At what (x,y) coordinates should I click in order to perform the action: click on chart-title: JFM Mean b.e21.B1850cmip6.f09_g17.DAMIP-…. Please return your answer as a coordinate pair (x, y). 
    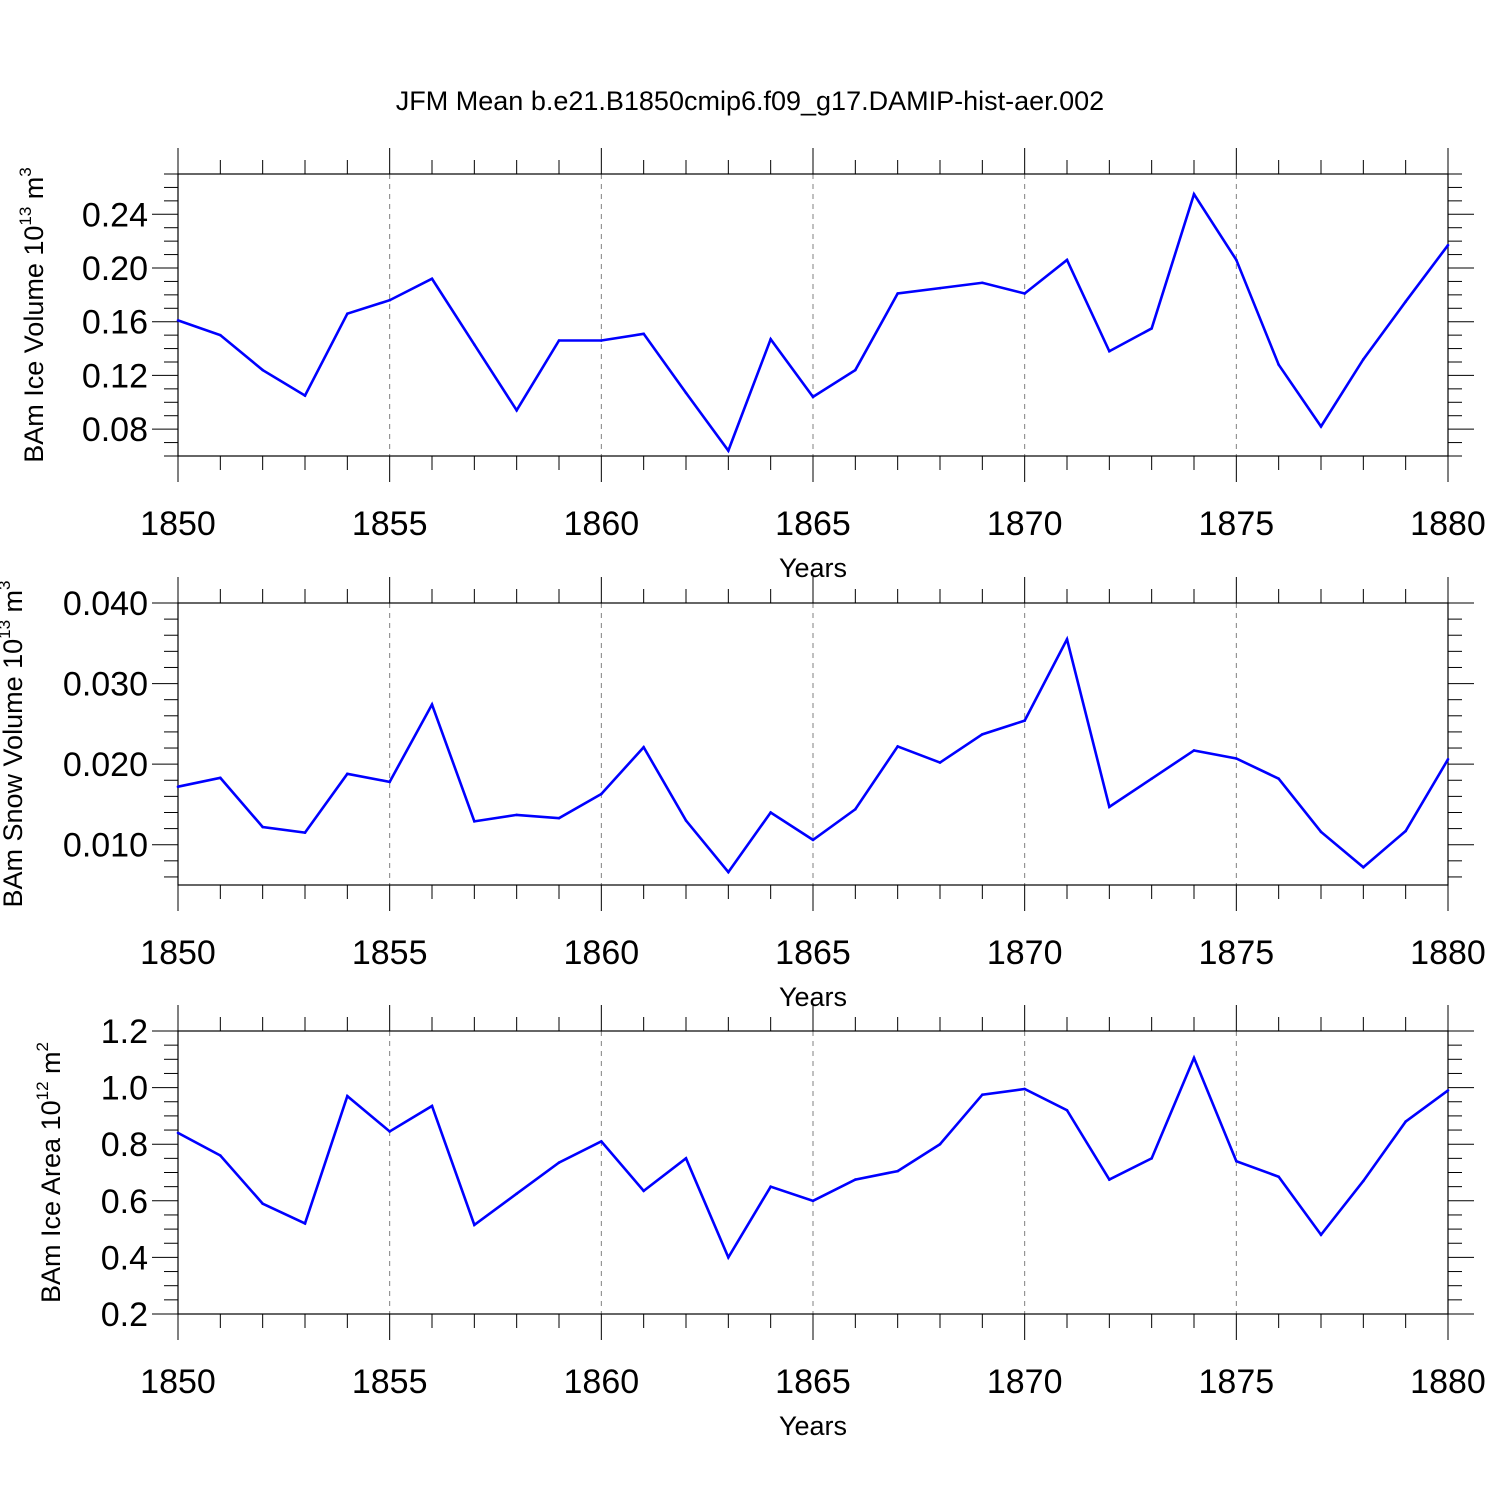
    Looking at the image, I should click on (750, 101).